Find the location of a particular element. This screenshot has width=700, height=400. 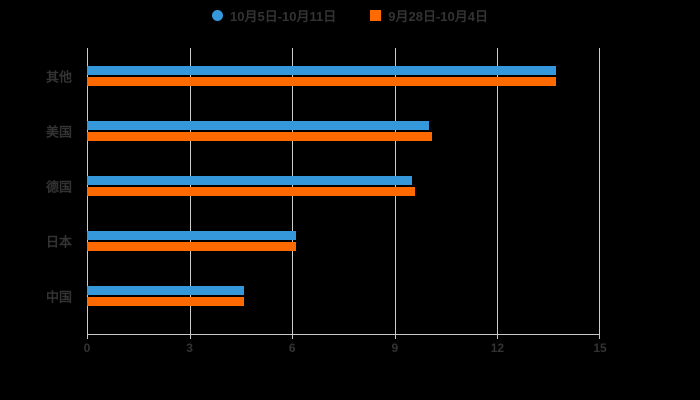

bar-series1-美国 is located at coordinates (260, 136).